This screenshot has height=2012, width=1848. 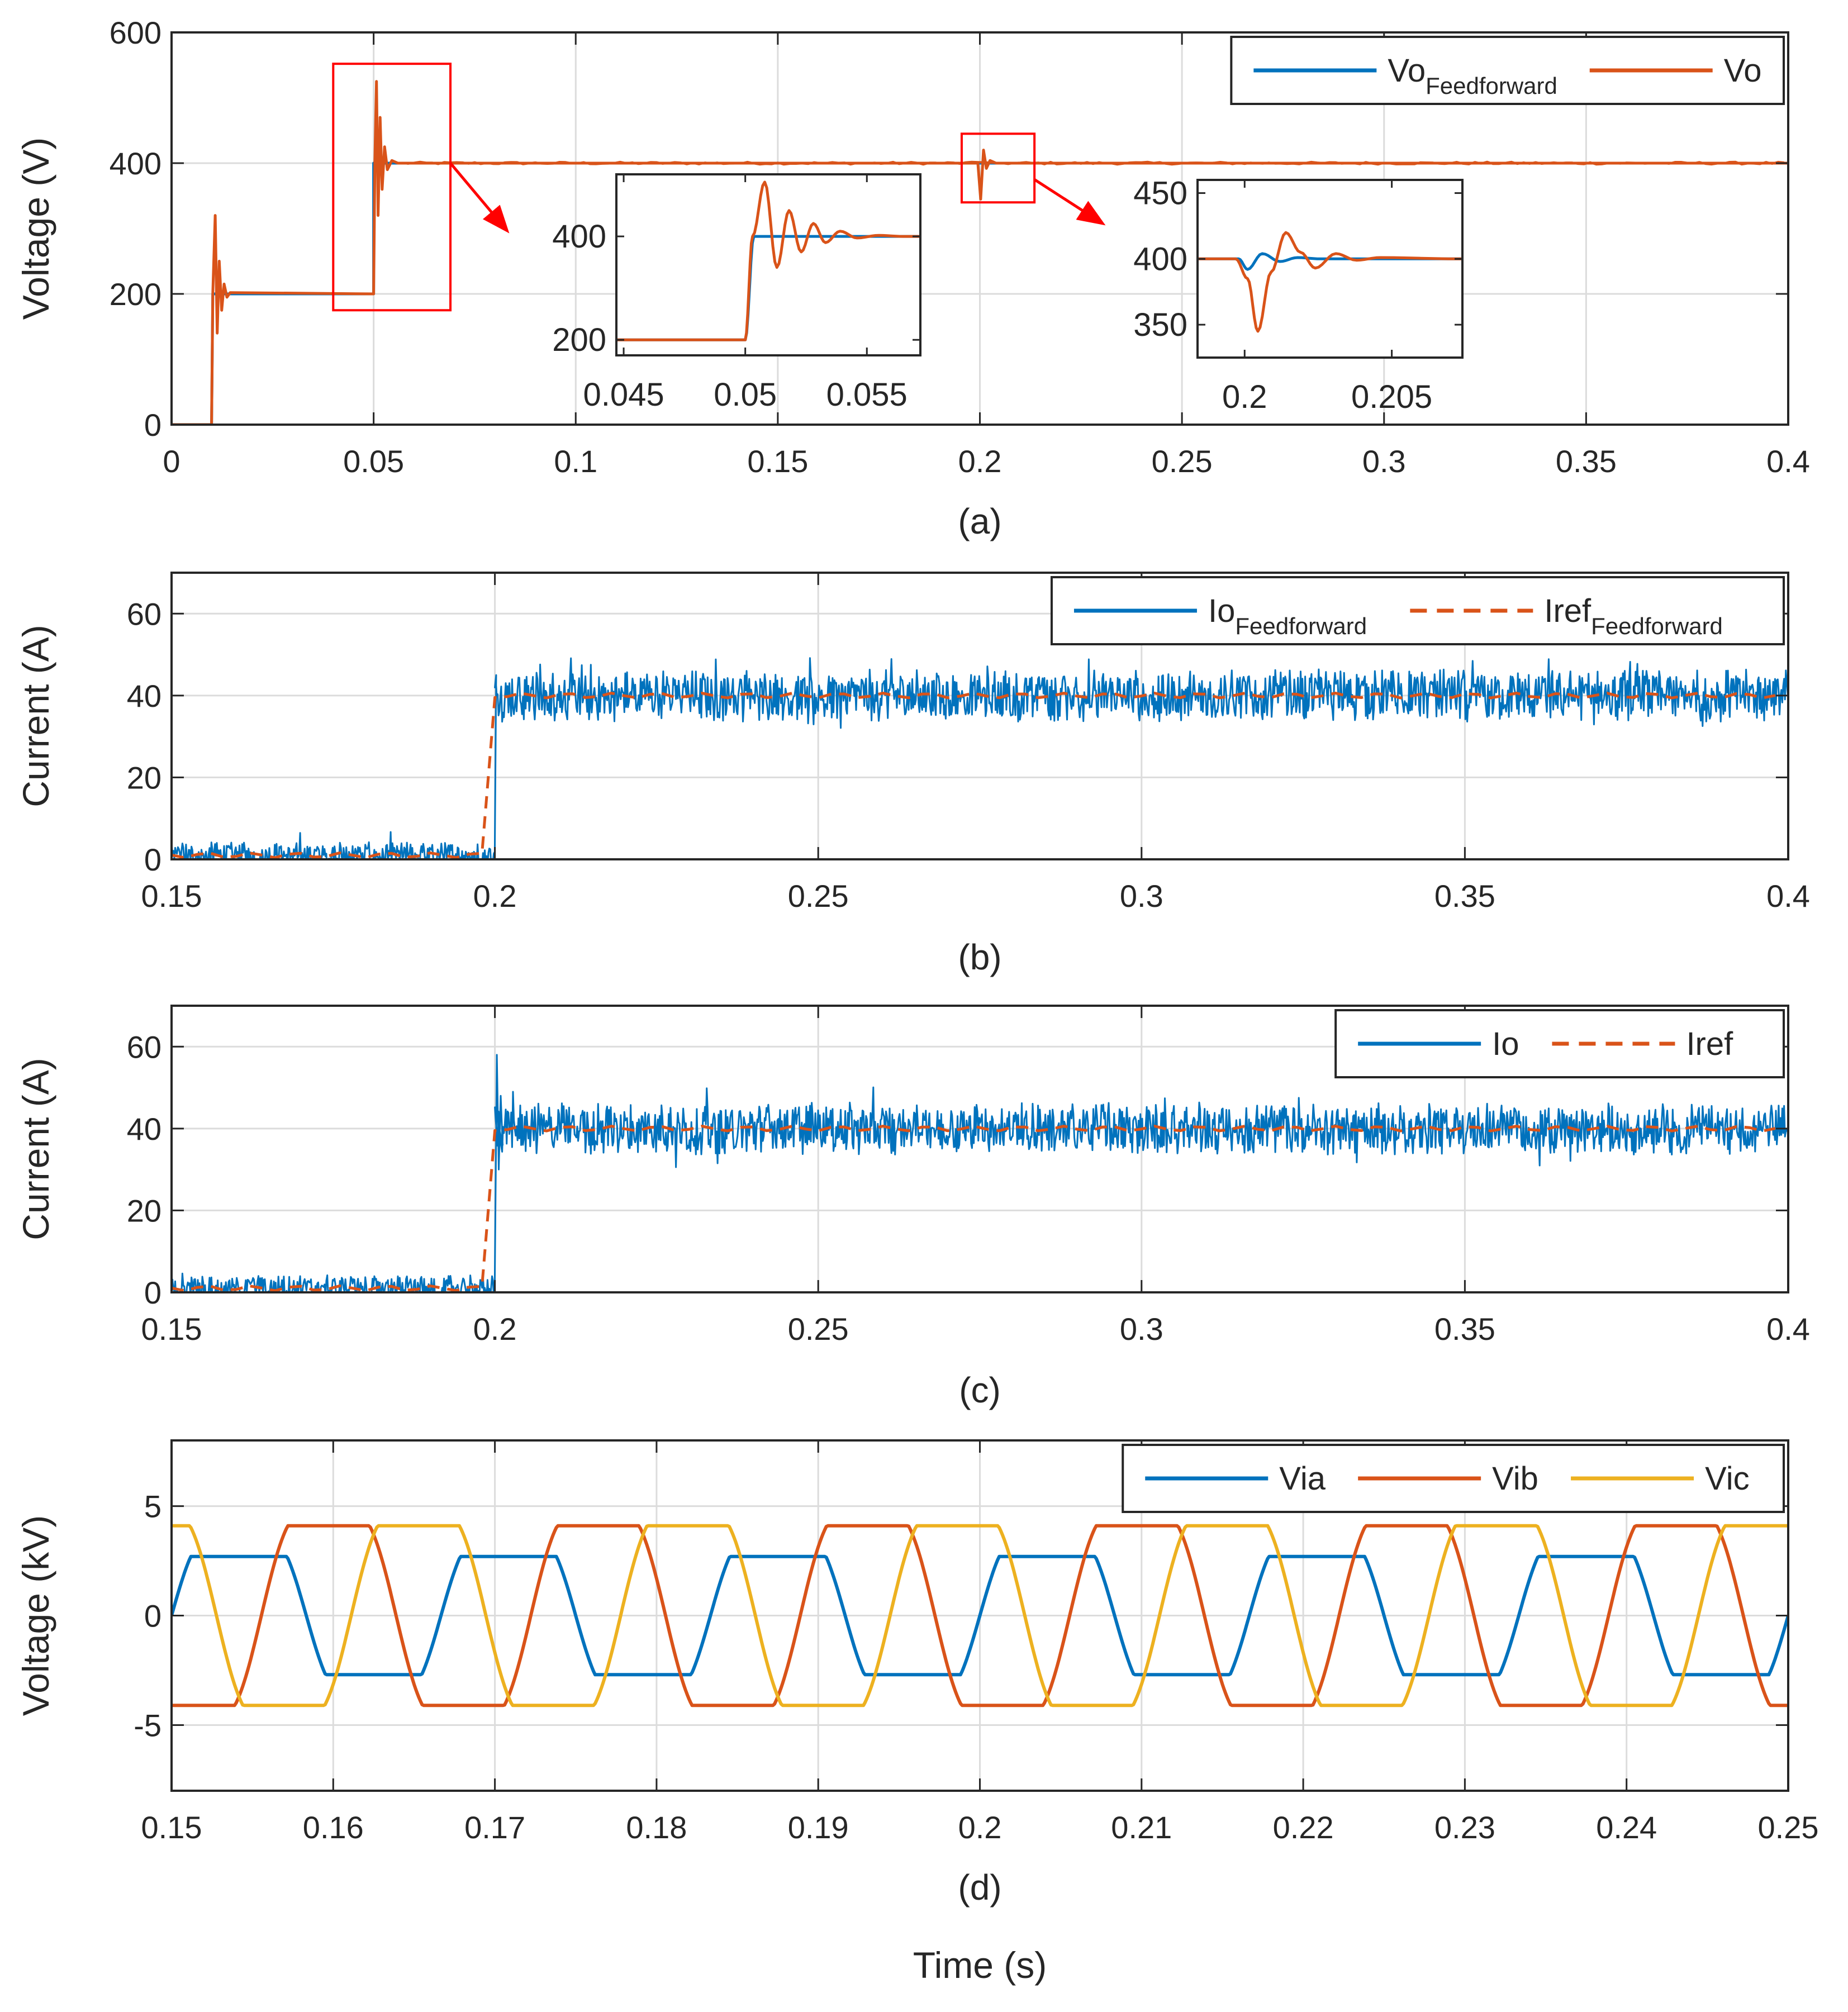 I want to click on inset-axes: 0.2 0.205 350 400 450, so click(x=1298, y=295).